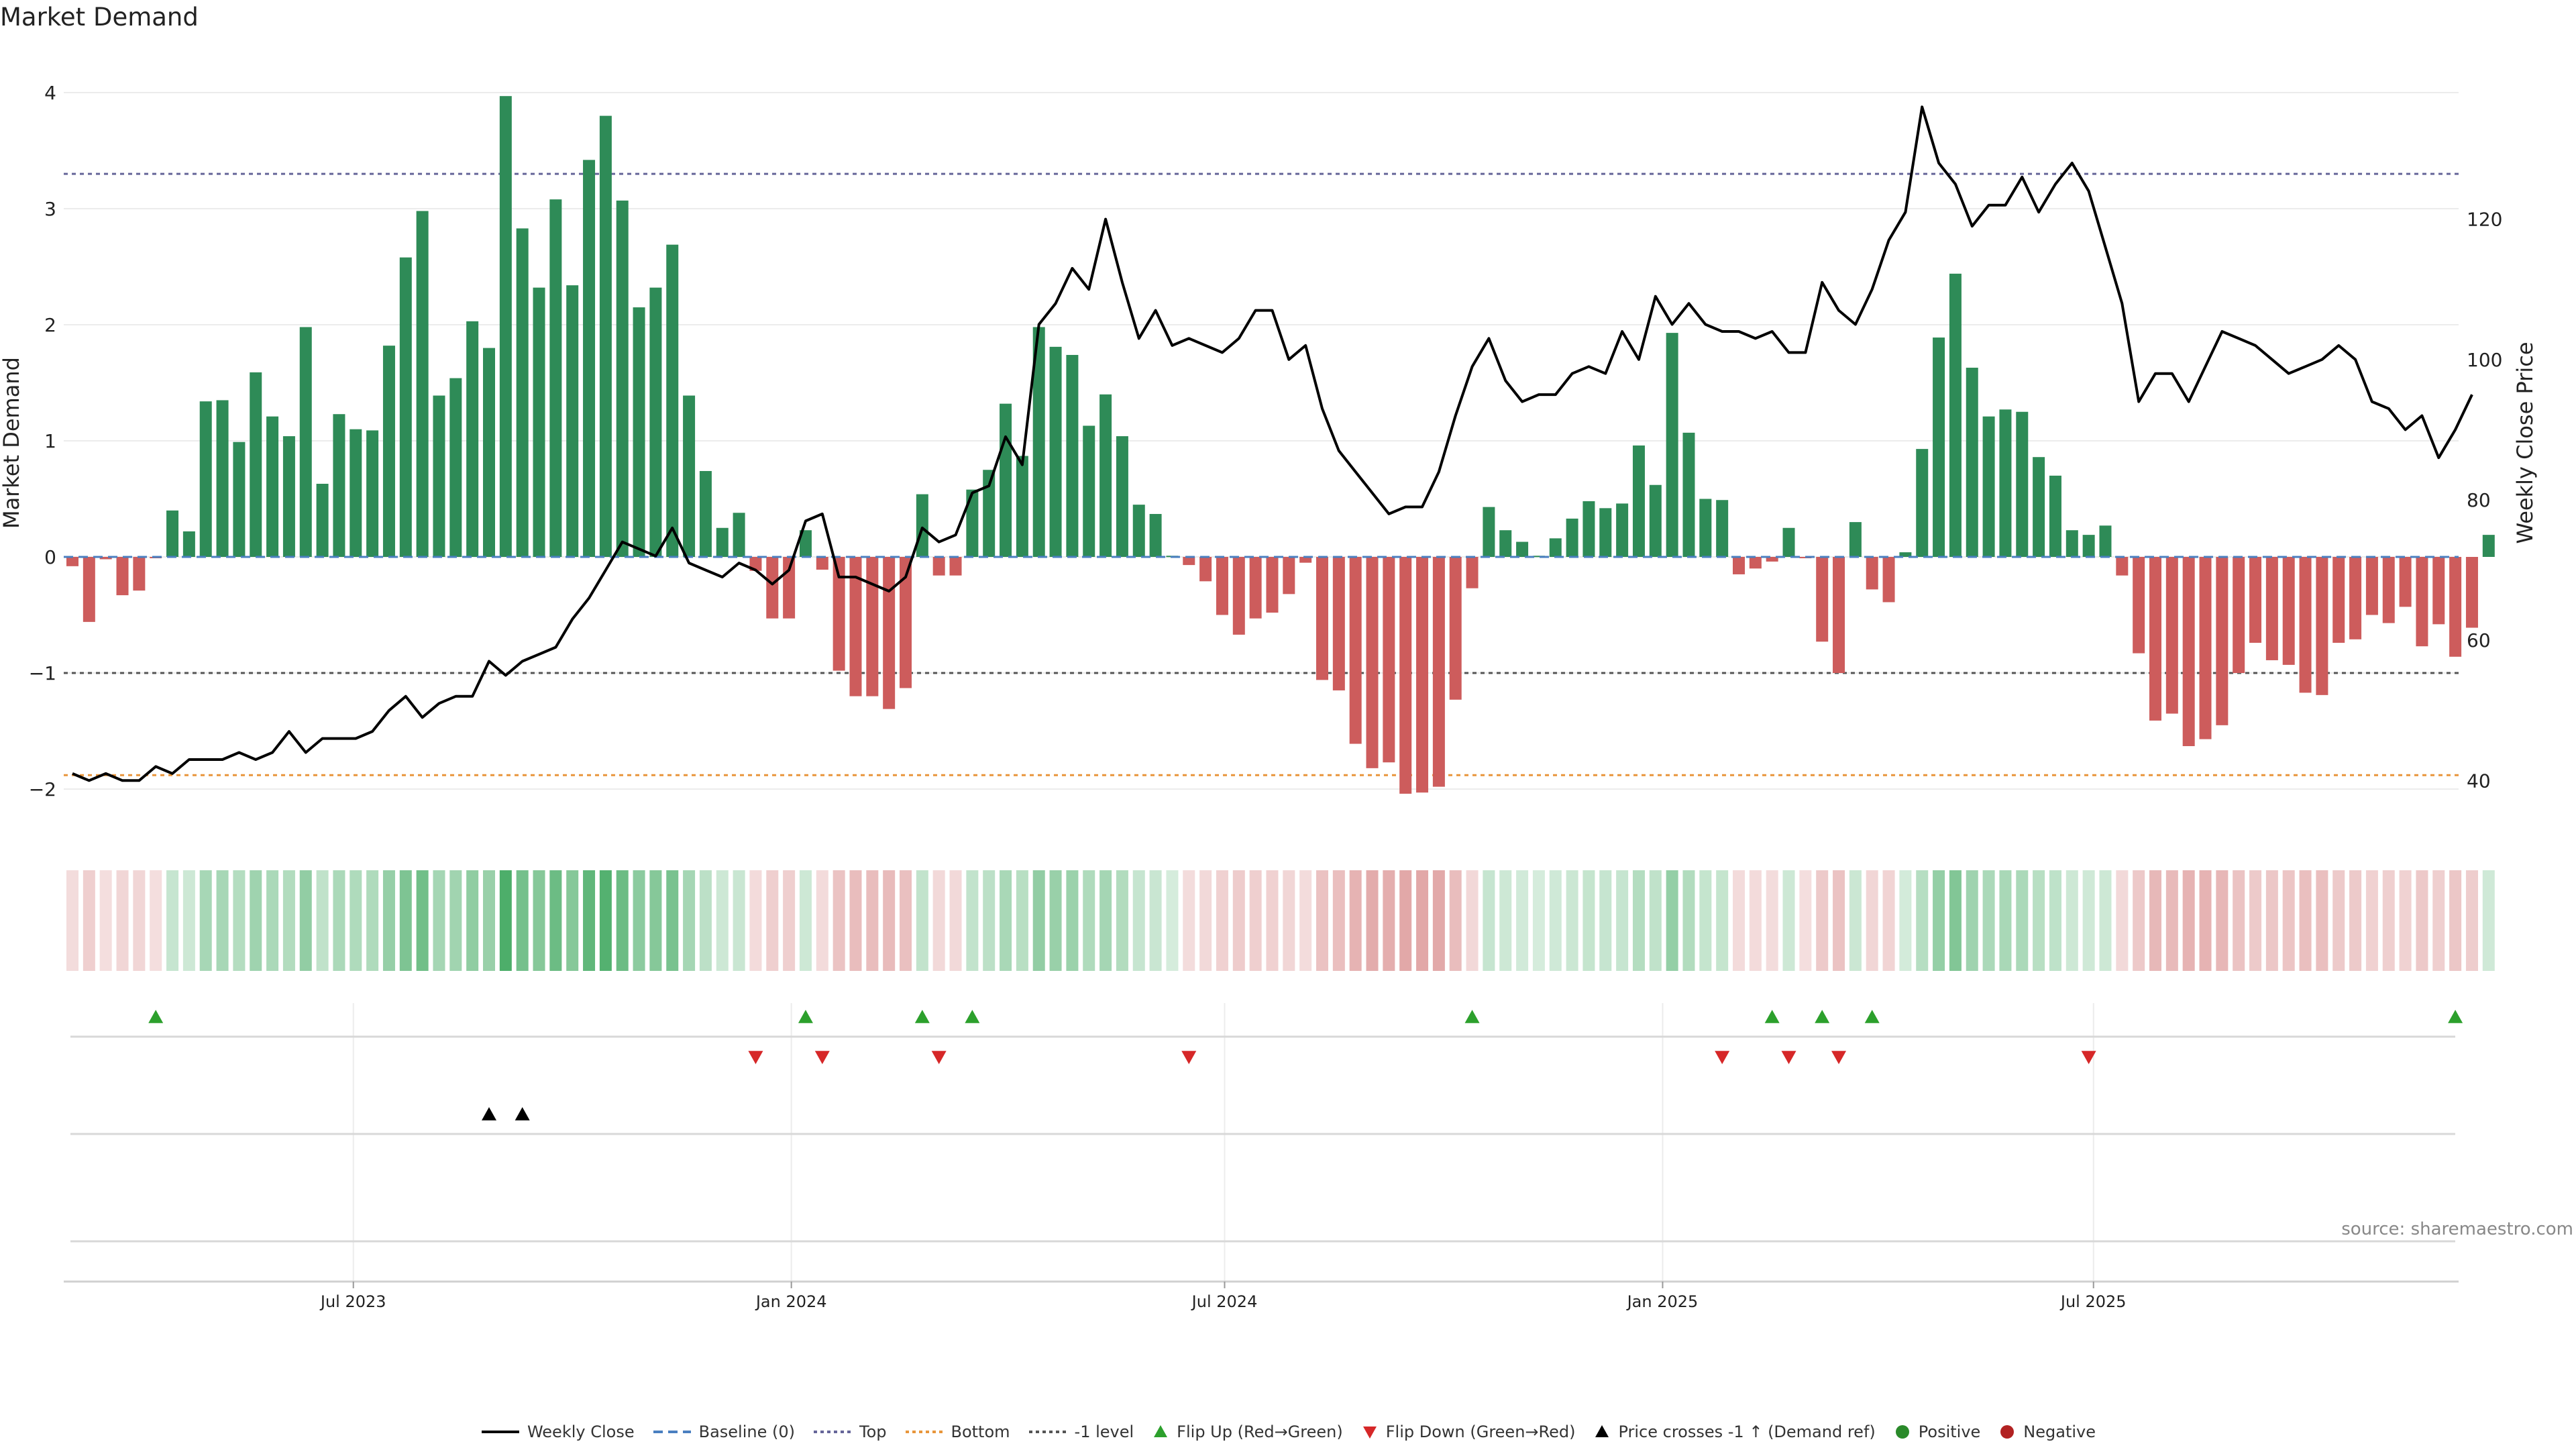 The image size is (2576, 1452). Describe the element at coordinates (2457, 1229) in the screenshot. I see `source-note: source: sharemaestro.com` at that location.